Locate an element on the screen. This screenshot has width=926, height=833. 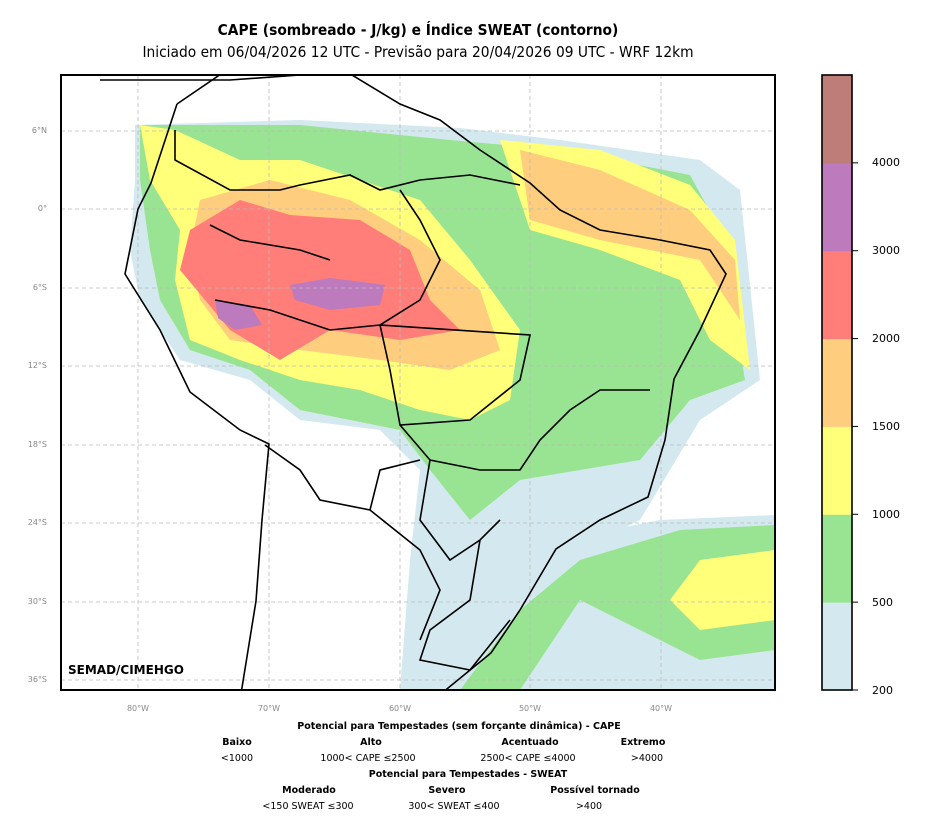
cape-level-range: 2500< CAPE ≤4000 is located at coordinates (528, 758).